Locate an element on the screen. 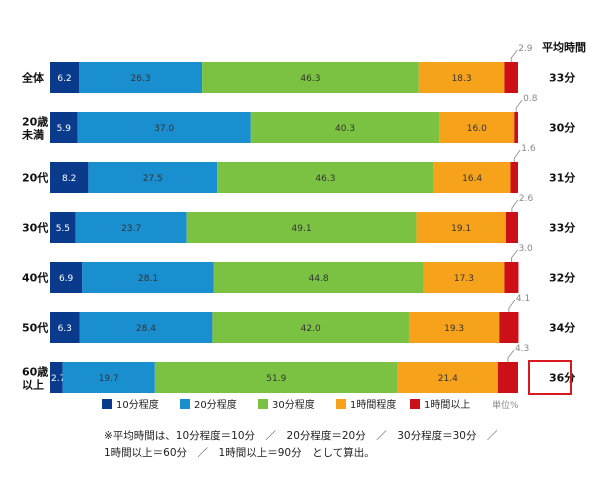 Image resolution: width=598 pixels, height=480 pixels. highlight-box is located at coordinates (550, 377).